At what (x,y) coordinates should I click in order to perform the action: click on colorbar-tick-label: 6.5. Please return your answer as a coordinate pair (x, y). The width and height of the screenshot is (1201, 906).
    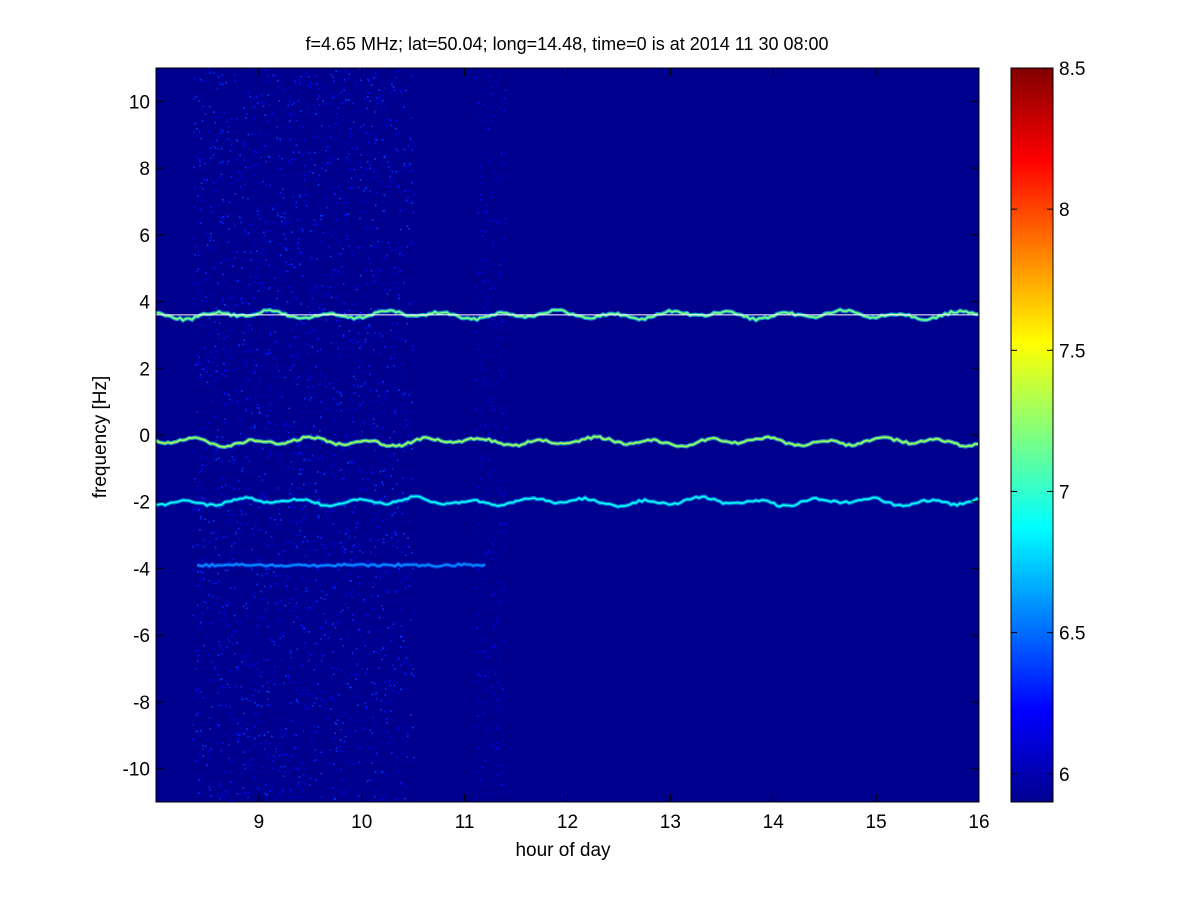
    Looking at the image, I should click on (1072, 634).